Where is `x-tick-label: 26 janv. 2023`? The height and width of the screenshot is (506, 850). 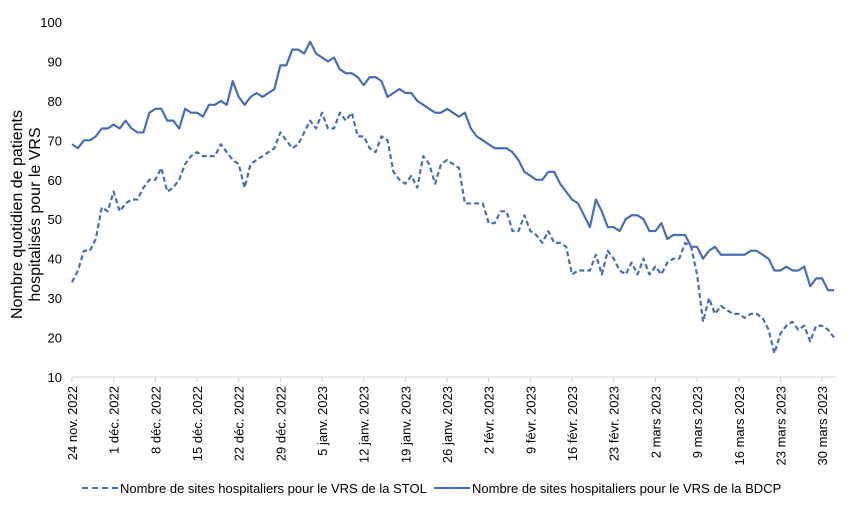
x-tick-label: 26 janv. 2023 is located at coordinates (447, 424).